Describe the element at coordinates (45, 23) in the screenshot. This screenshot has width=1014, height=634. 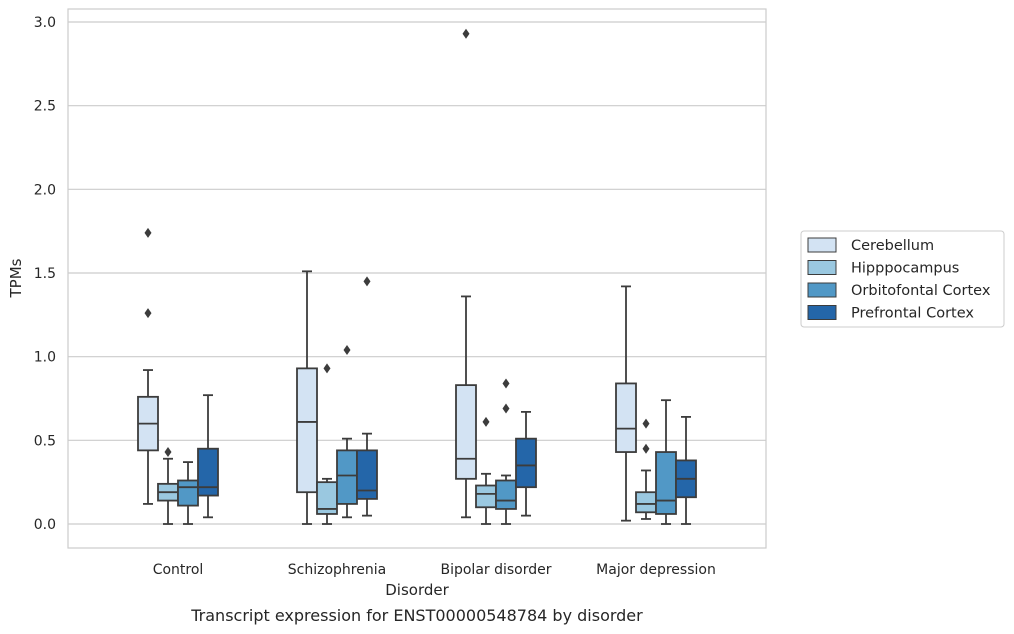
I see `y-tick-label: 3.0` at that location.